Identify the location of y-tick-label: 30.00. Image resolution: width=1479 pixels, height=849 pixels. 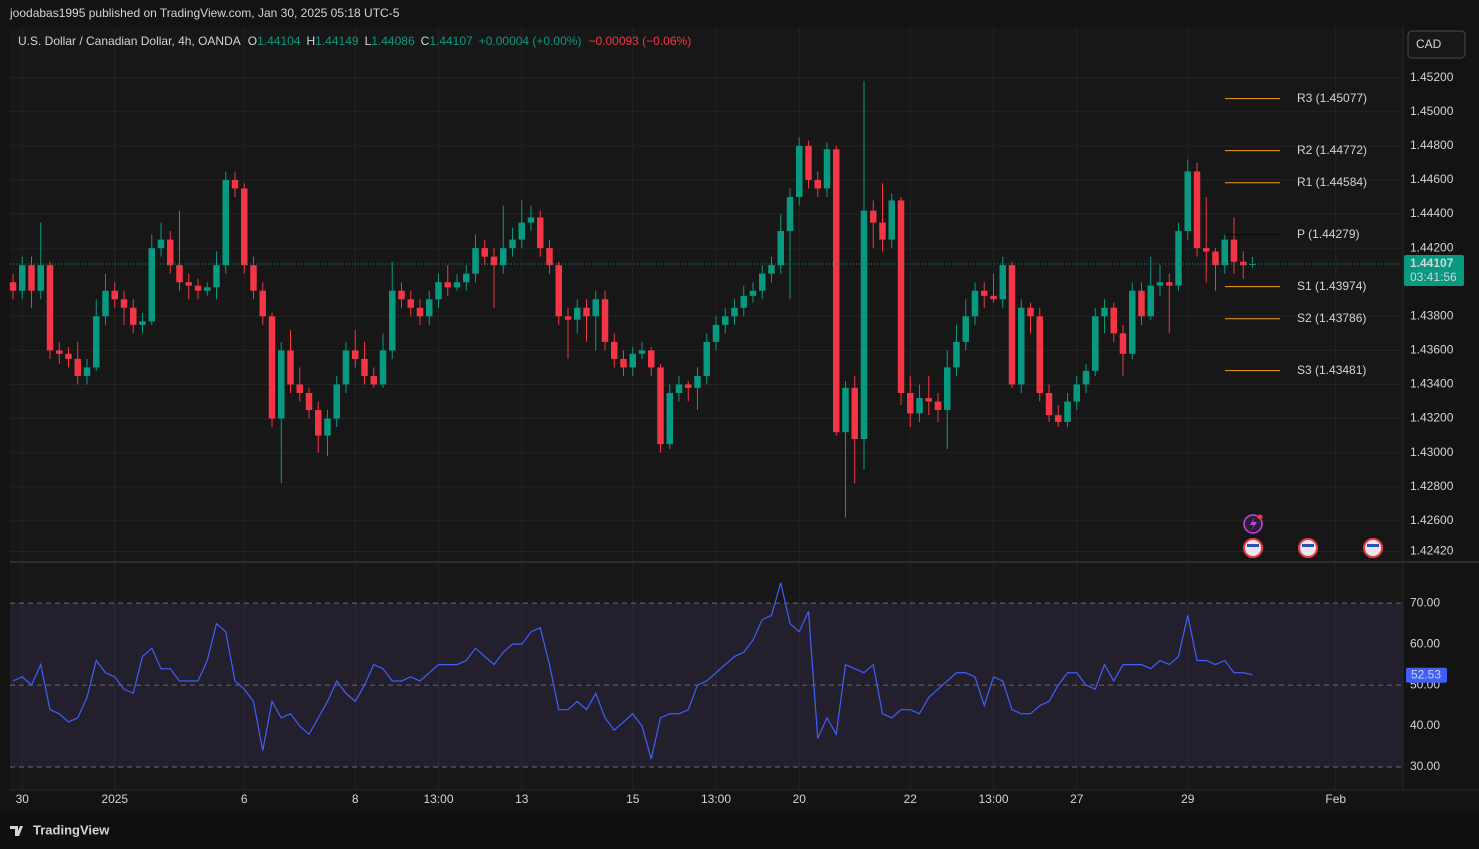
(1425, 766).